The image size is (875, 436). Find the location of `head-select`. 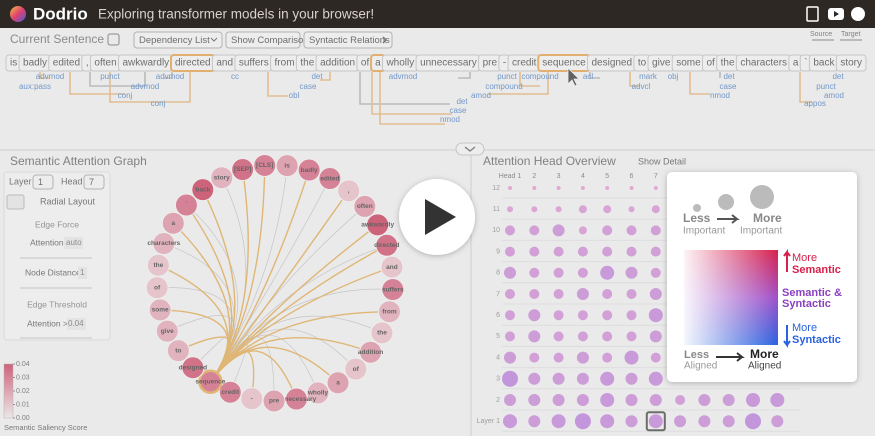

head-select is located at coordinates (94, 182).